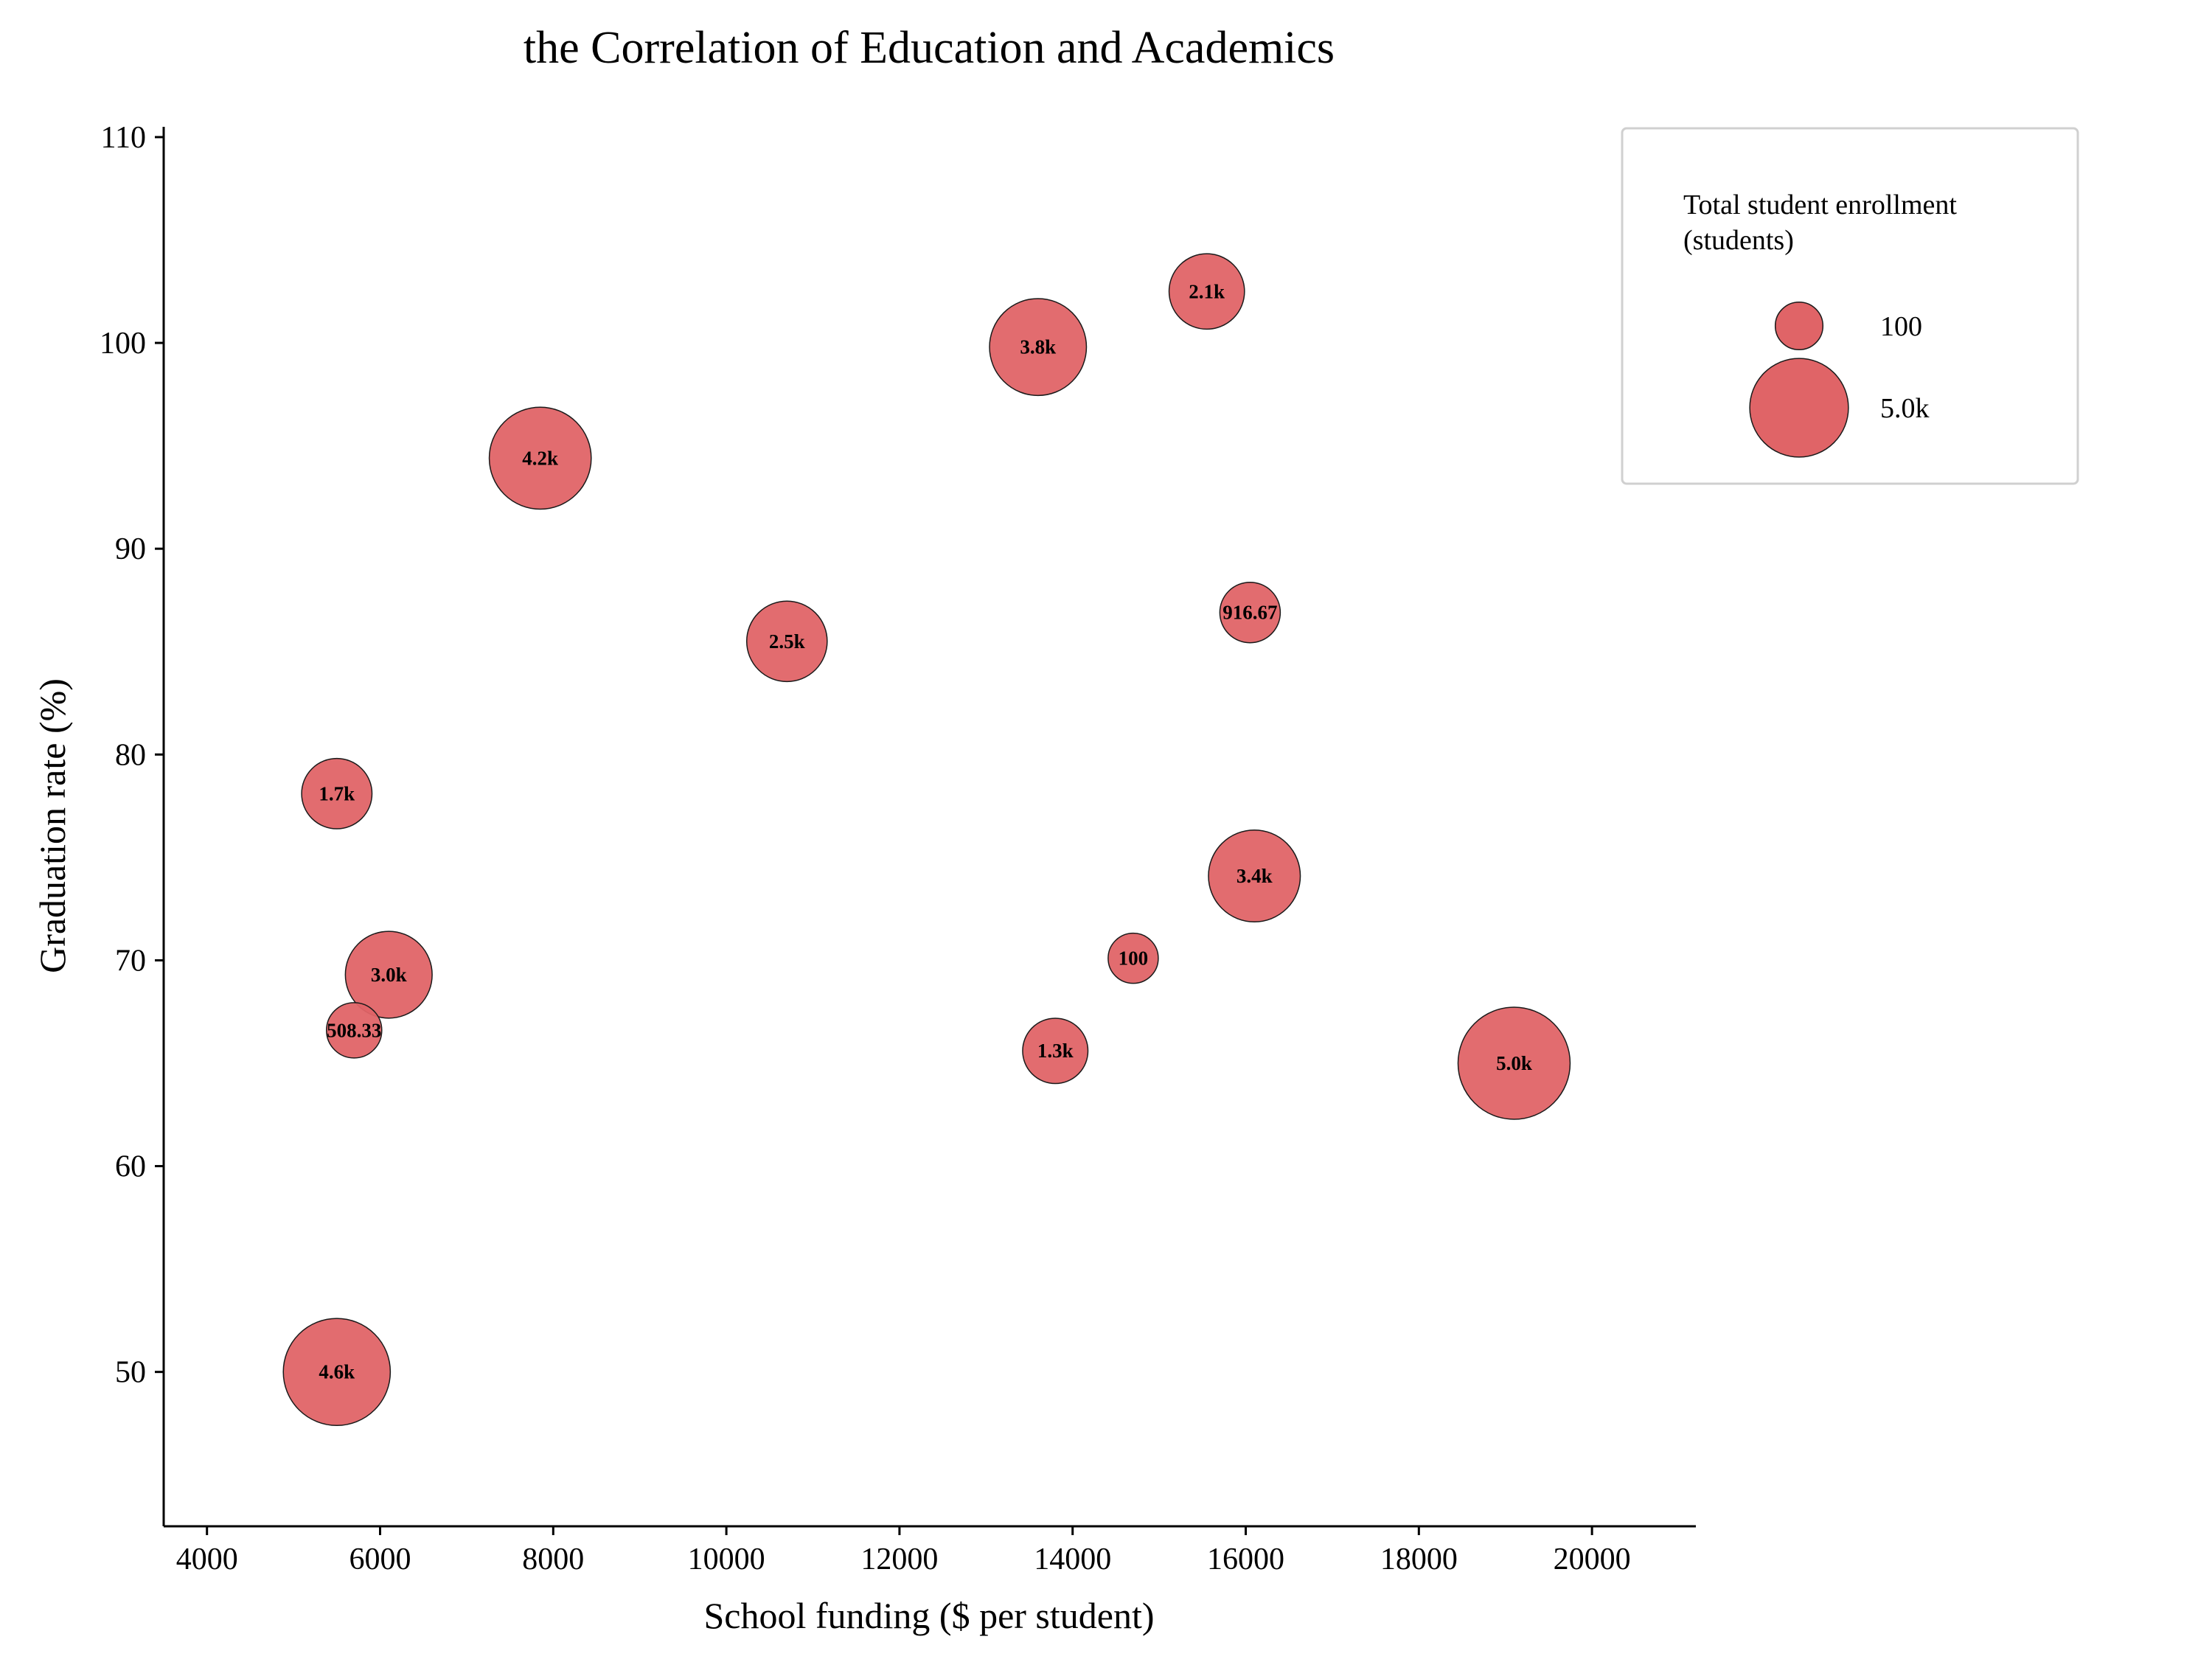 The height and width of the screenshot is (1659, 2212). I want to click on bubble-value-label: 4.2k, so click(540, 458).